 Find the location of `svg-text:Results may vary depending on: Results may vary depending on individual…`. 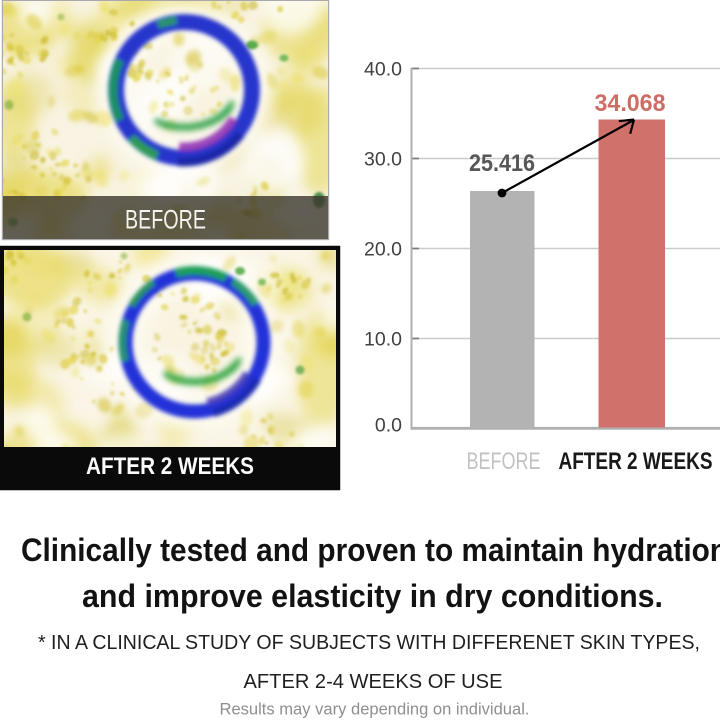

svg-text:Results may vary depending on: Results may vary depending on individual… is located at coordinates (375, 709).